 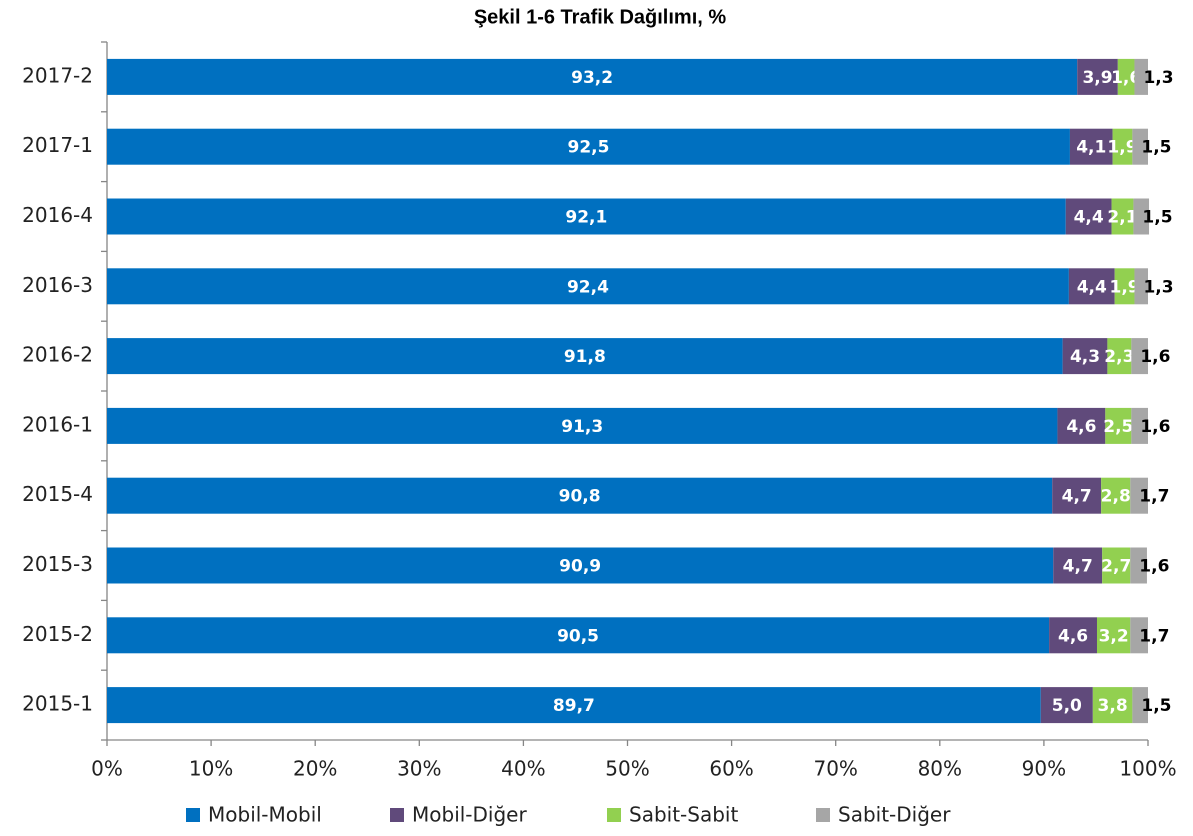 What do you see at coordinates (315, 769) in the screenshot?
I see `x-tick-label: 20%` at bounding box center [315, 769].